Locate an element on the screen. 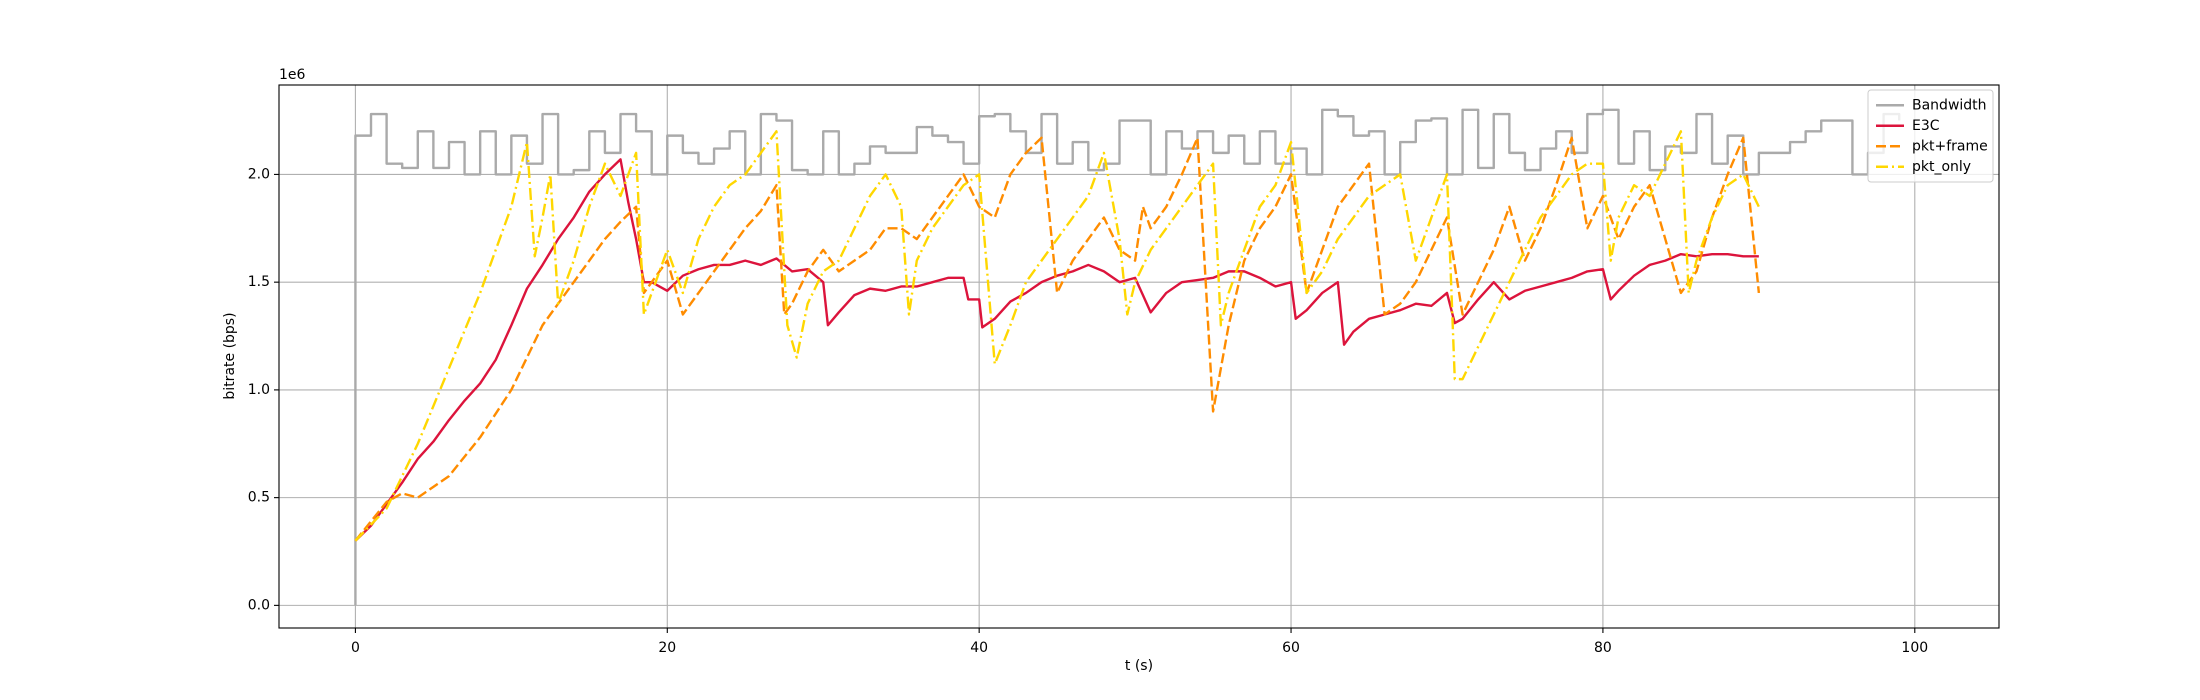 This screenshot has width=2200, height=700. legend-label: pkt+frame is located at coordinates (1950, 146).